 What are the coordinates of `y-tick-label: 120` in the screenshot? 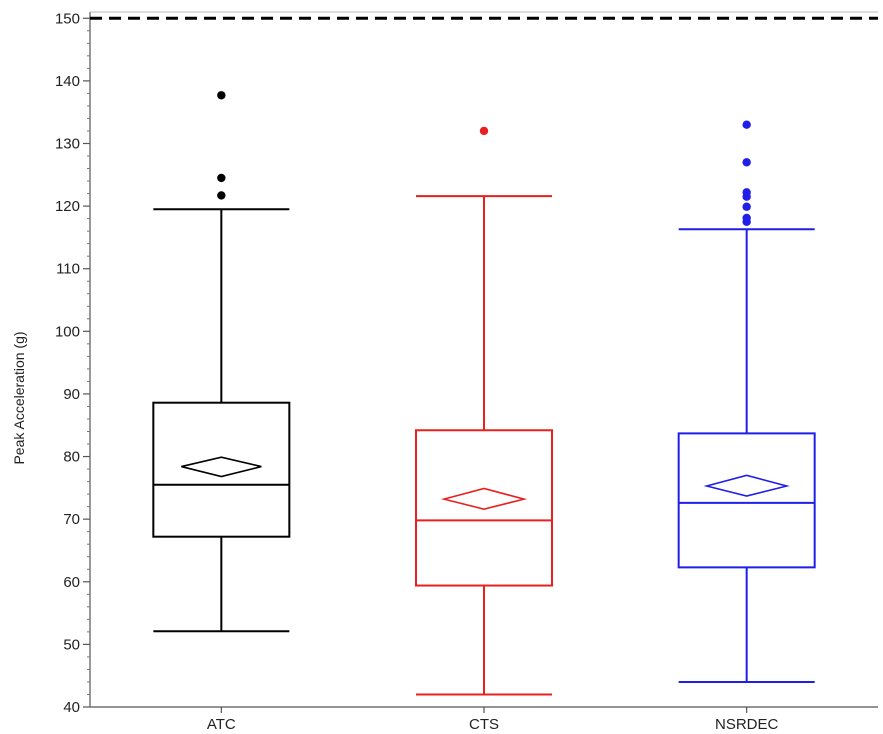 It's located at (67, 206).